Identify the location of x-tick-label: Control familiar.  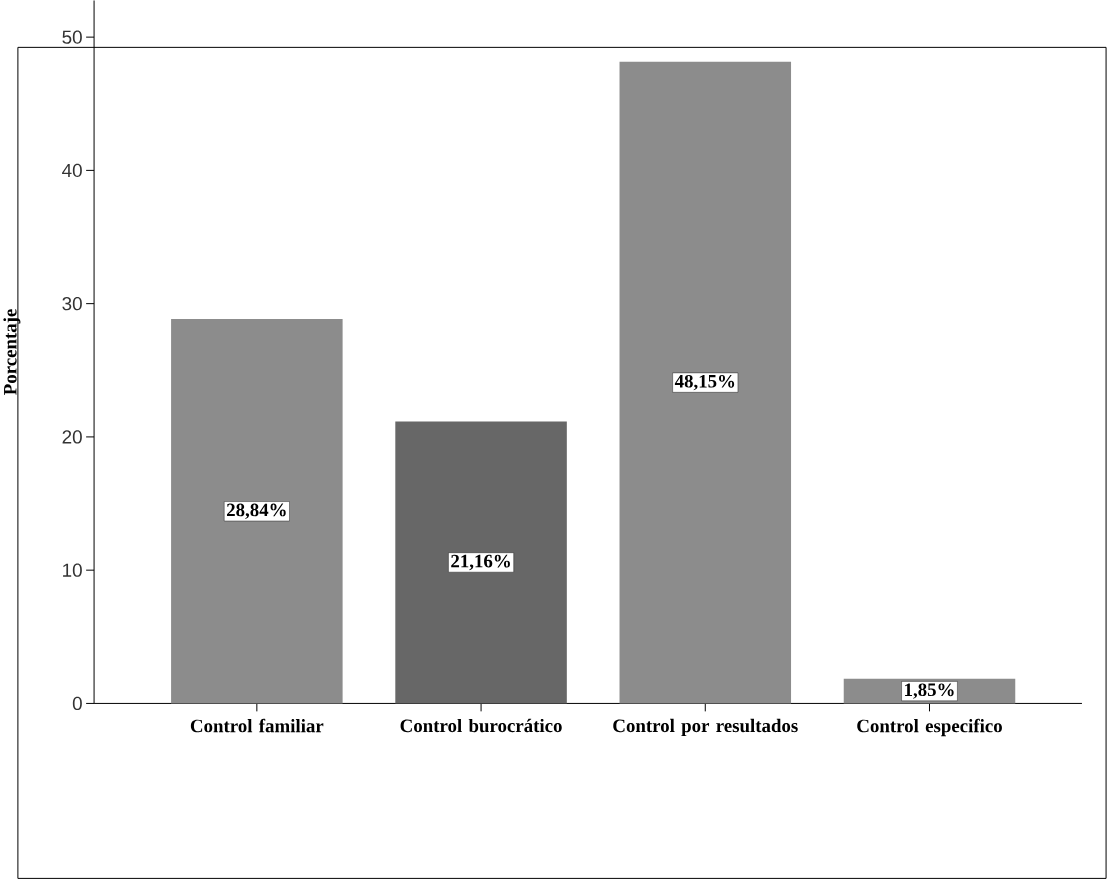
(257, 725).